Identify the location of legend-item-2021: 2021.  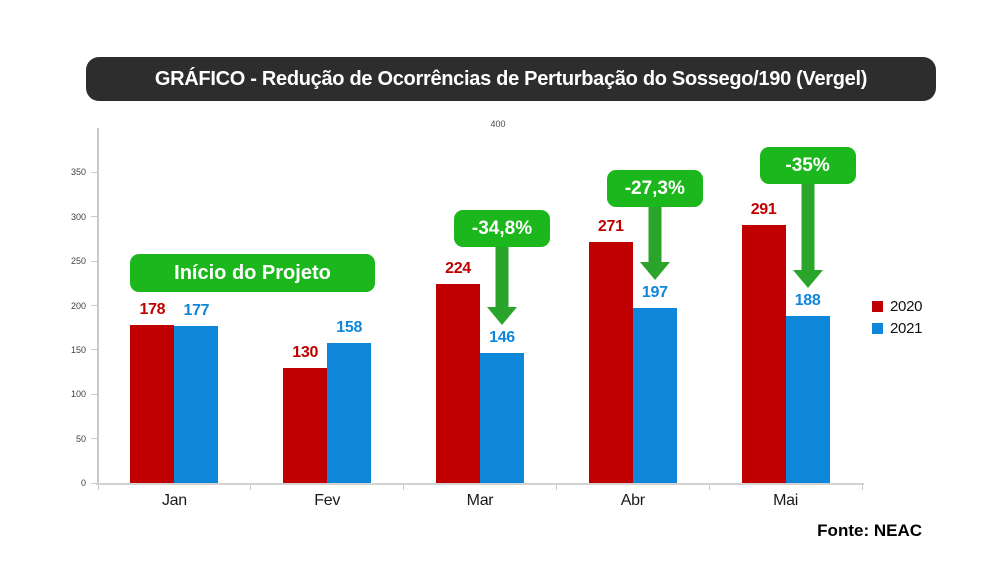
(897, 328).